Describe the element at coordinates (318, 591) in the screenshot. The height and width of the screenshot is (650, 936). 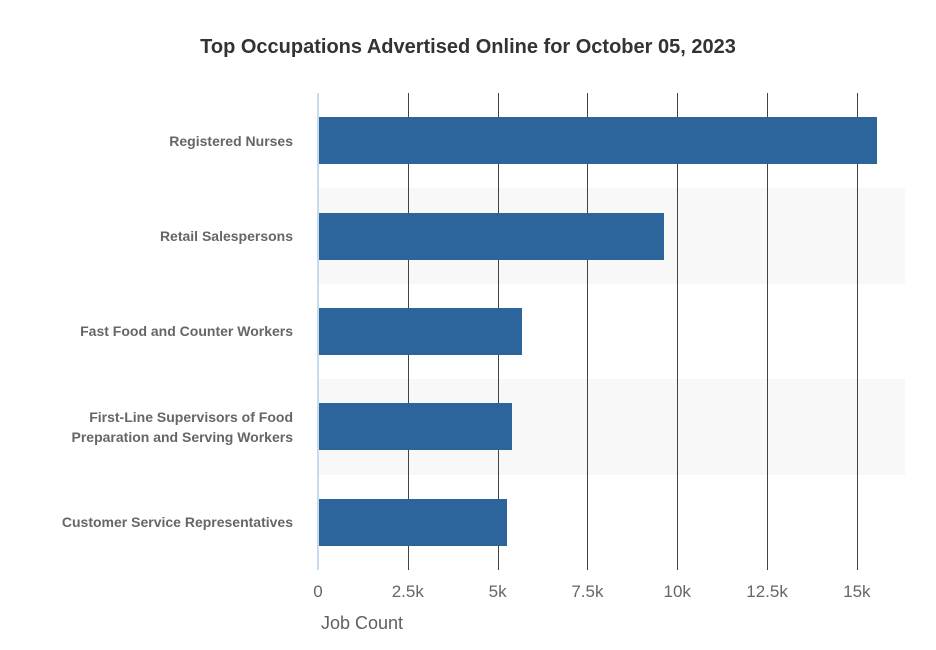
I see `x-tick-label-0: 0` at that location.